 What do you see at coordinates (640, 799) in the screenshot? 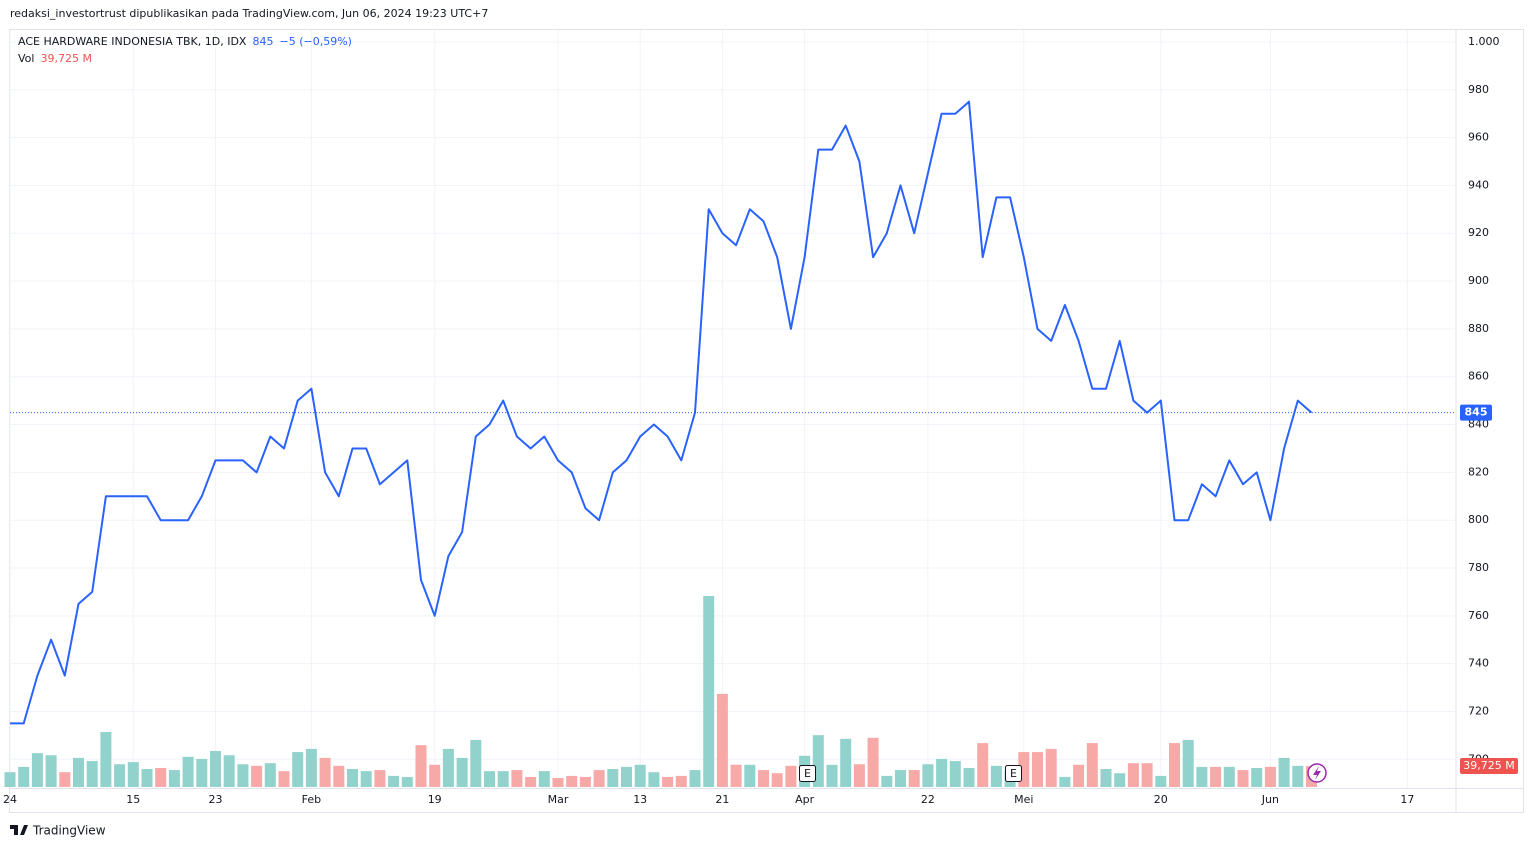
I see `x-tick-label: 13` at bounding box center [640, 799].